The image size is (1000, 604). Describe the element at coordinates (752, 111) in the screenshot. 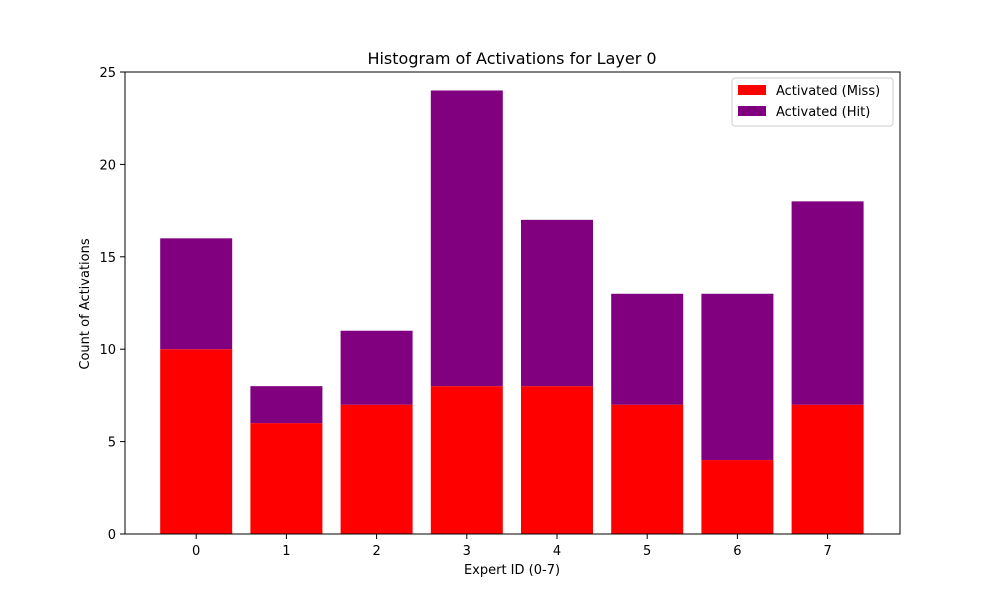

I see `legend-swatch-hit` at that location.